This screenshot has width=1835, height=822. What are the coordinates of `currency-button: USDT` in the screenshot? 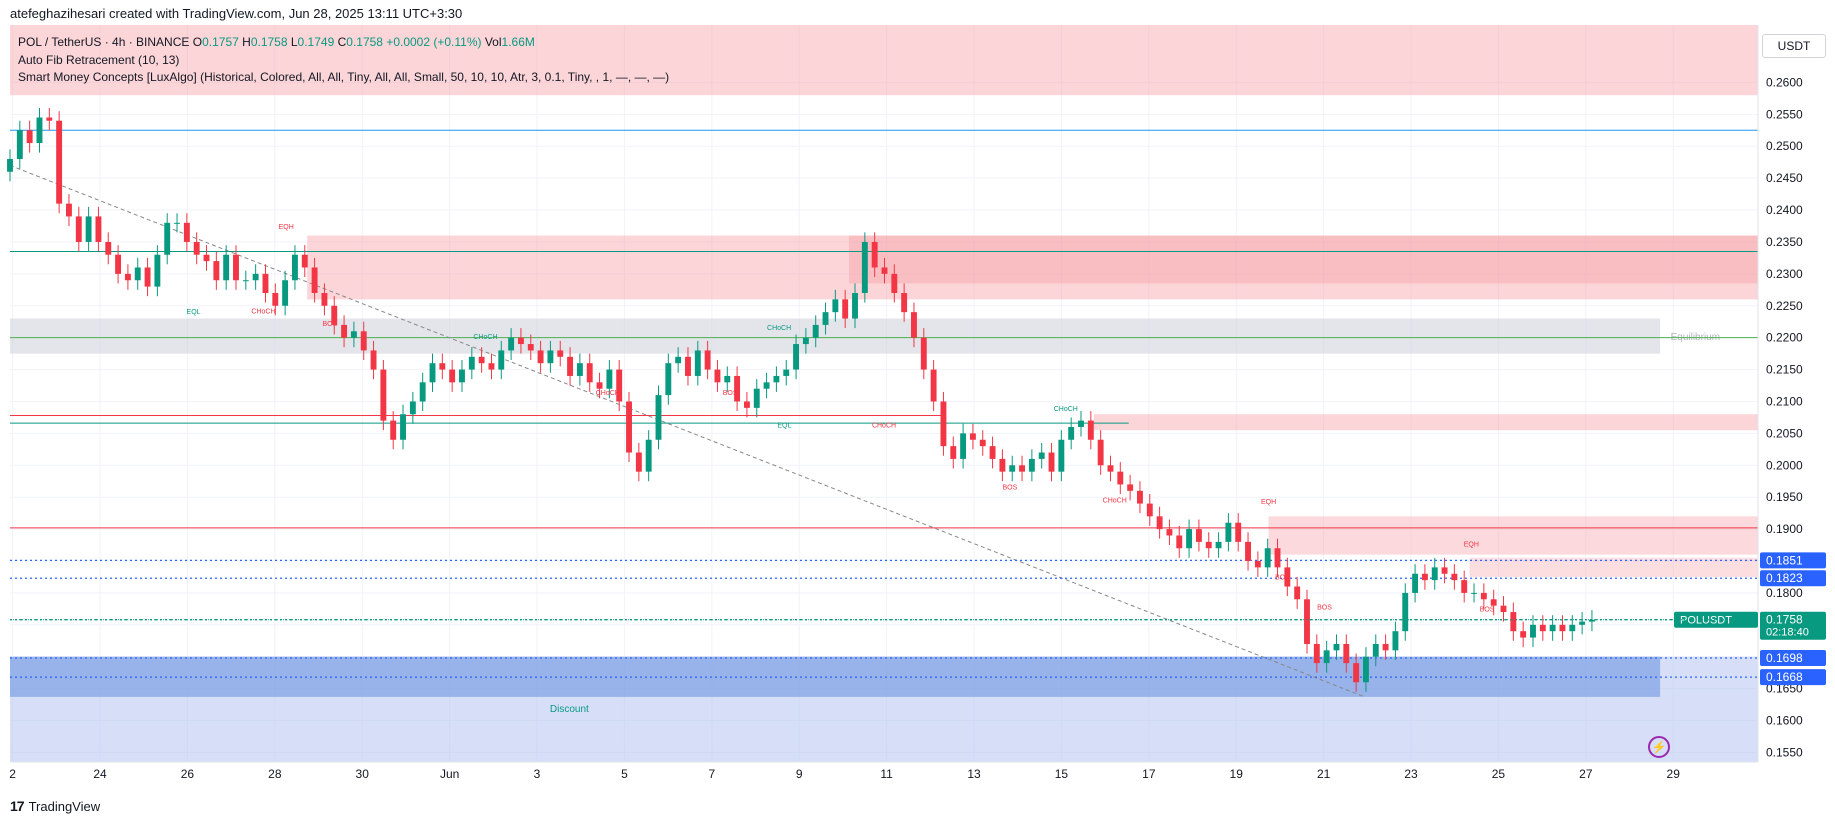 It's located at (1794, 46).